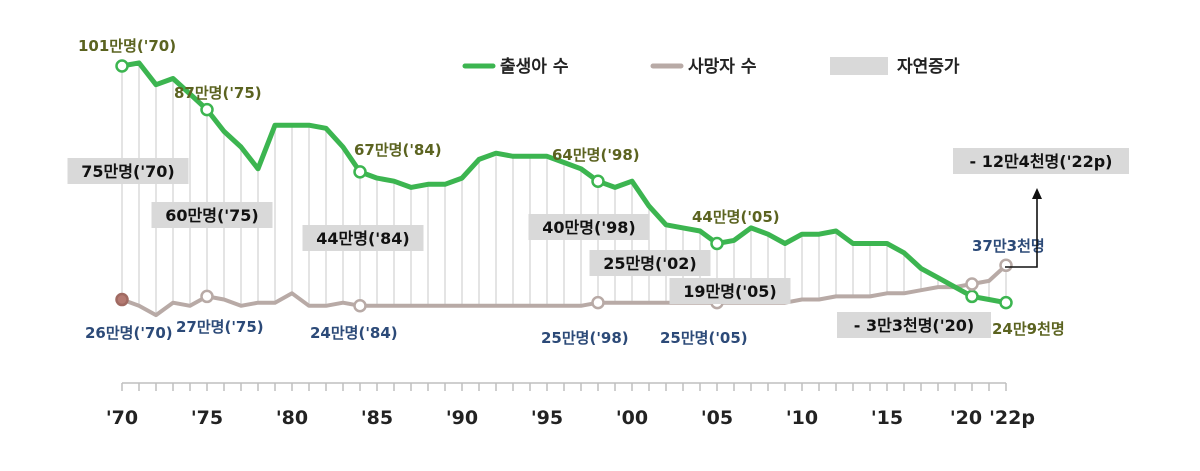 The height and width of the screenshot is (471, 1200). I want to click on natural-label-1998-box, so click(589, 227).